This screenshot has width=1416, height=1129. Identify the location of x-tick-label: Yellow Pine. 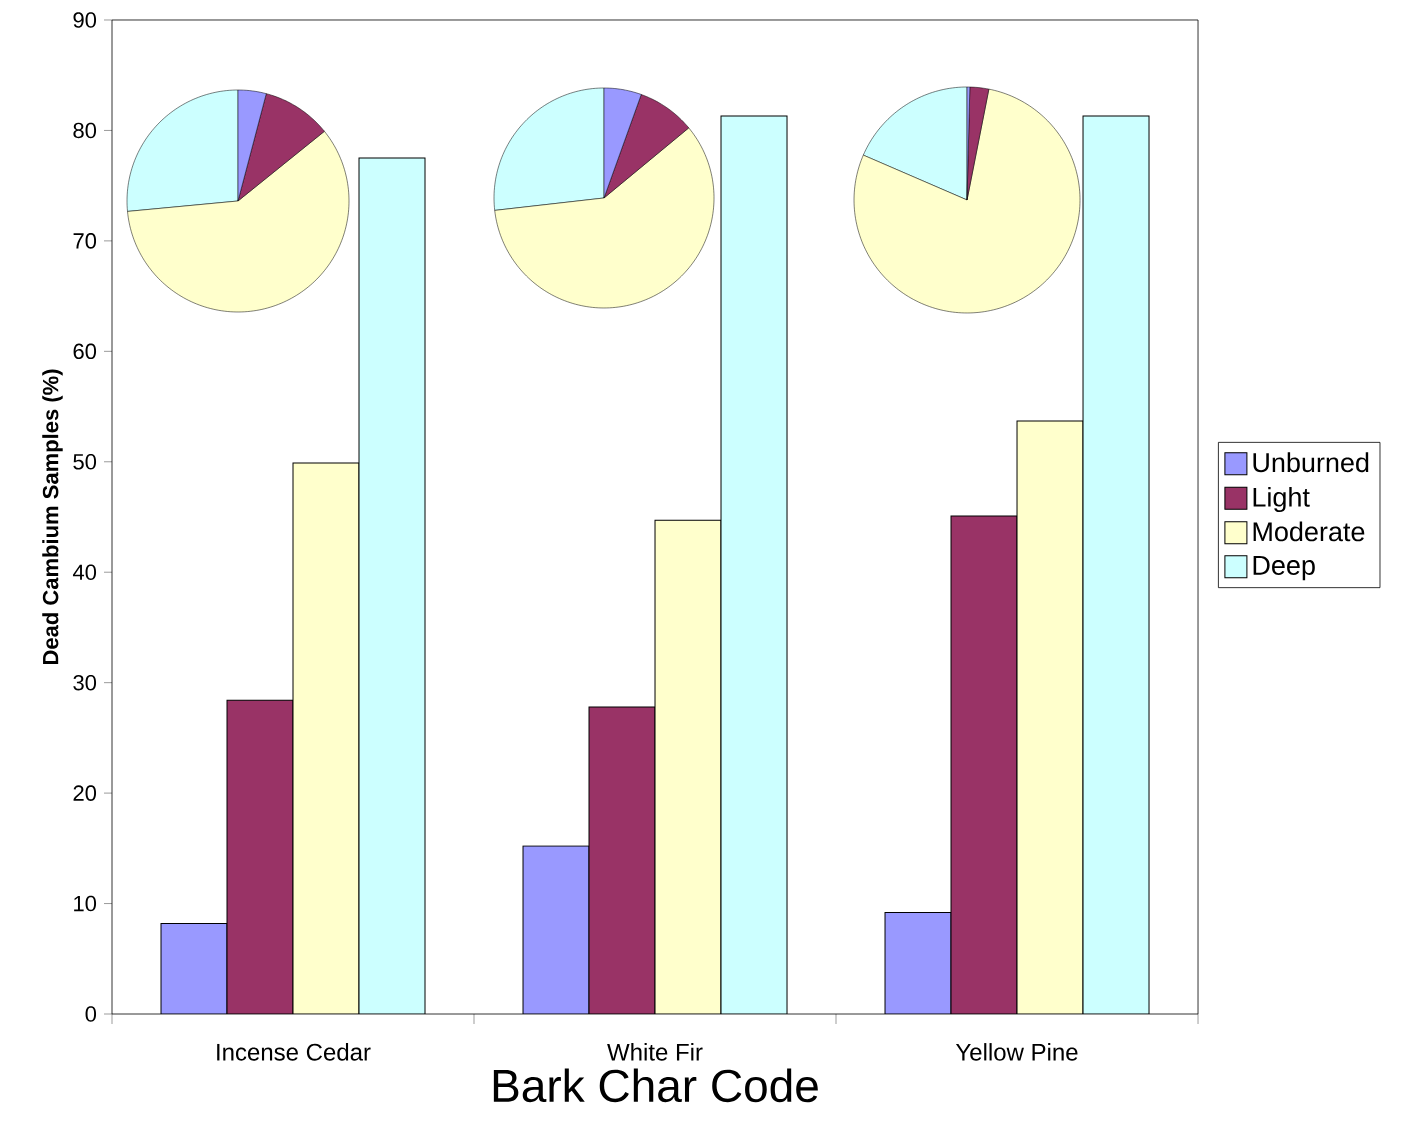
(1016, 1052).